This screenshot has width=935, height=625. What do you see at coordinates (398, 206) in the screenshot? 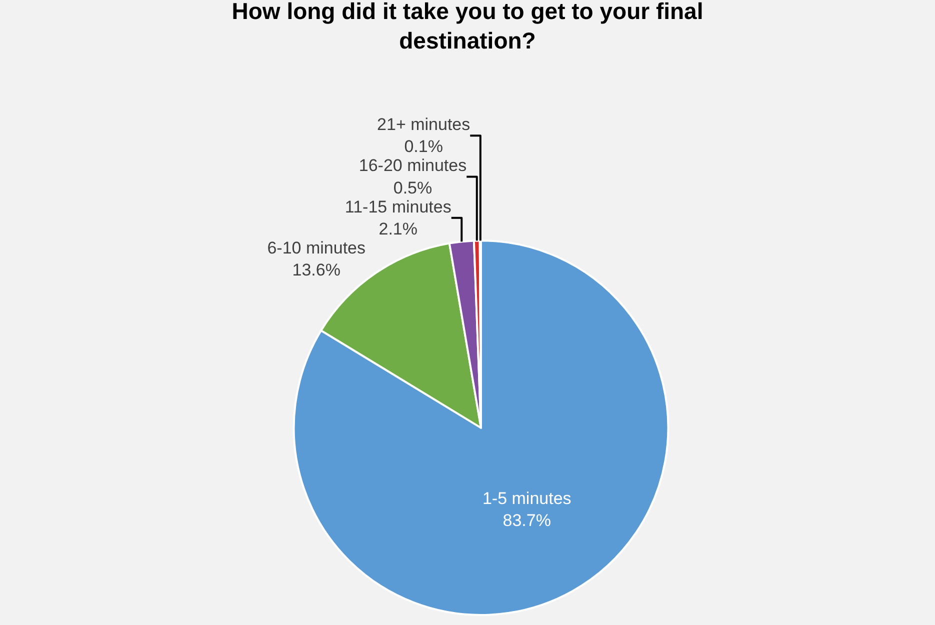
I see `slice-label: 11-15 minutes` at bounding box center [398, 206].